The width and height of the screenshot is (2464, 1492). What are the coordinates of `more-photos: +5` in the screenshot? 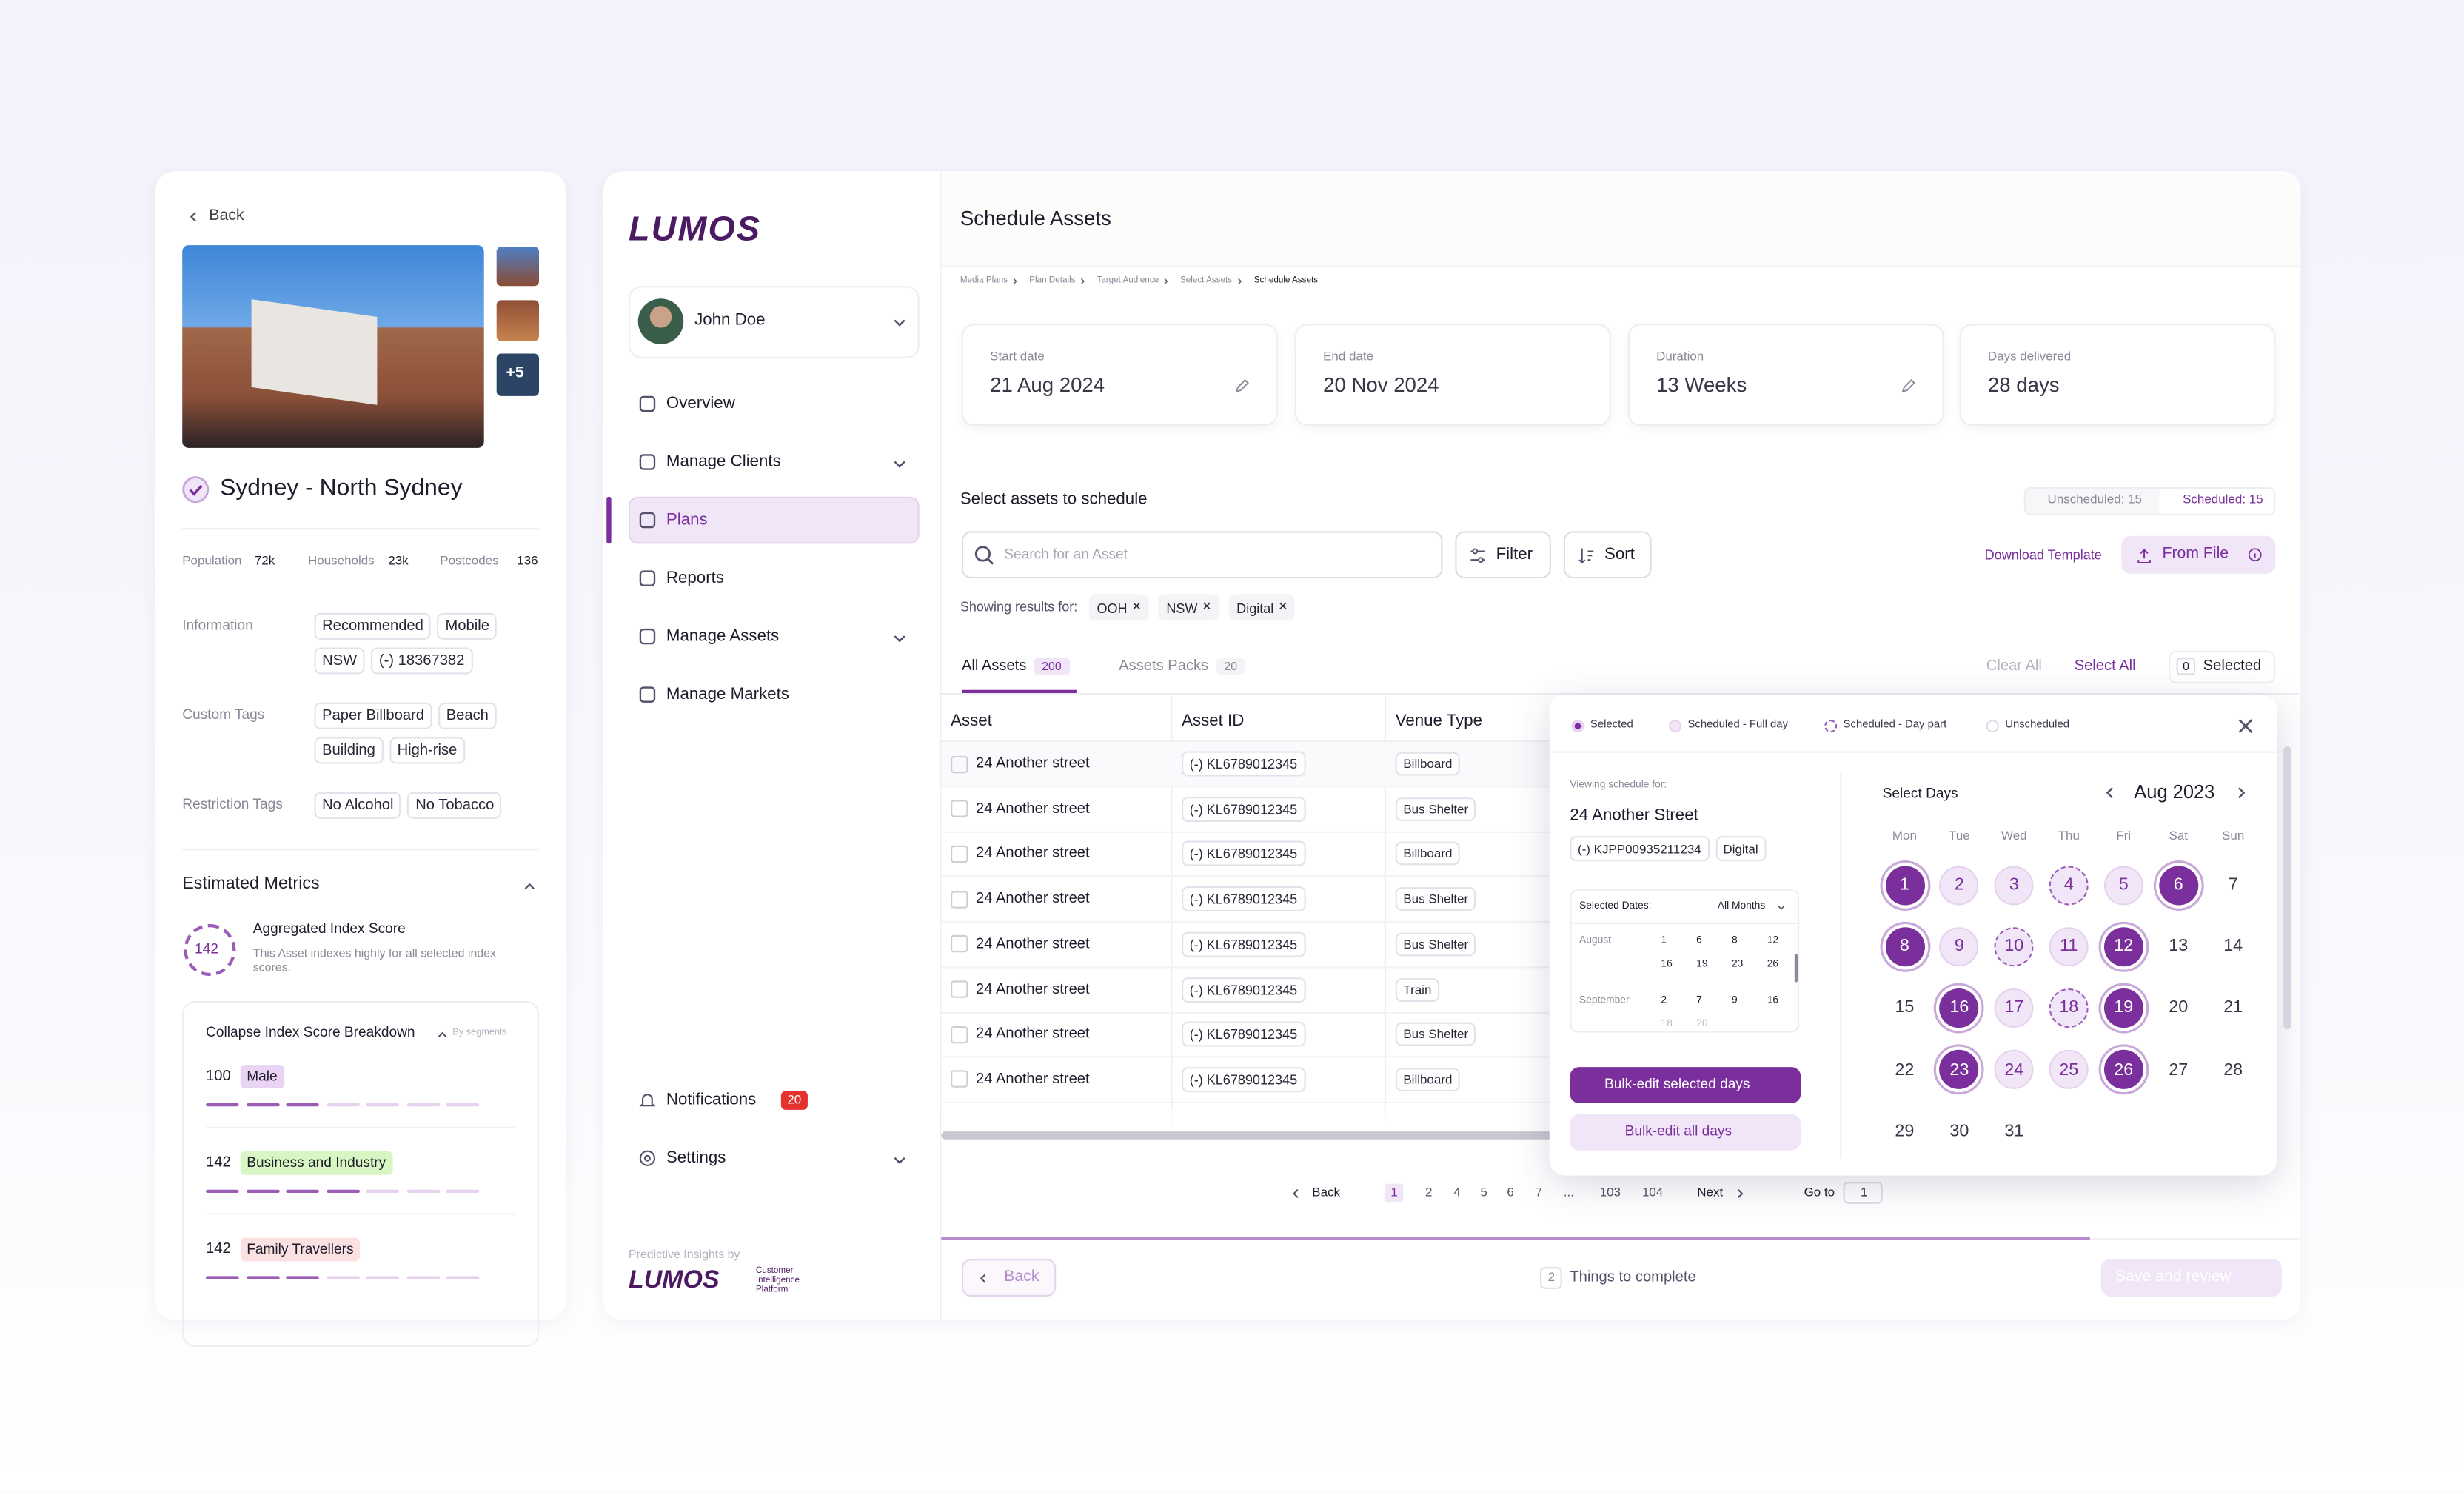 It's located at (515, 373).